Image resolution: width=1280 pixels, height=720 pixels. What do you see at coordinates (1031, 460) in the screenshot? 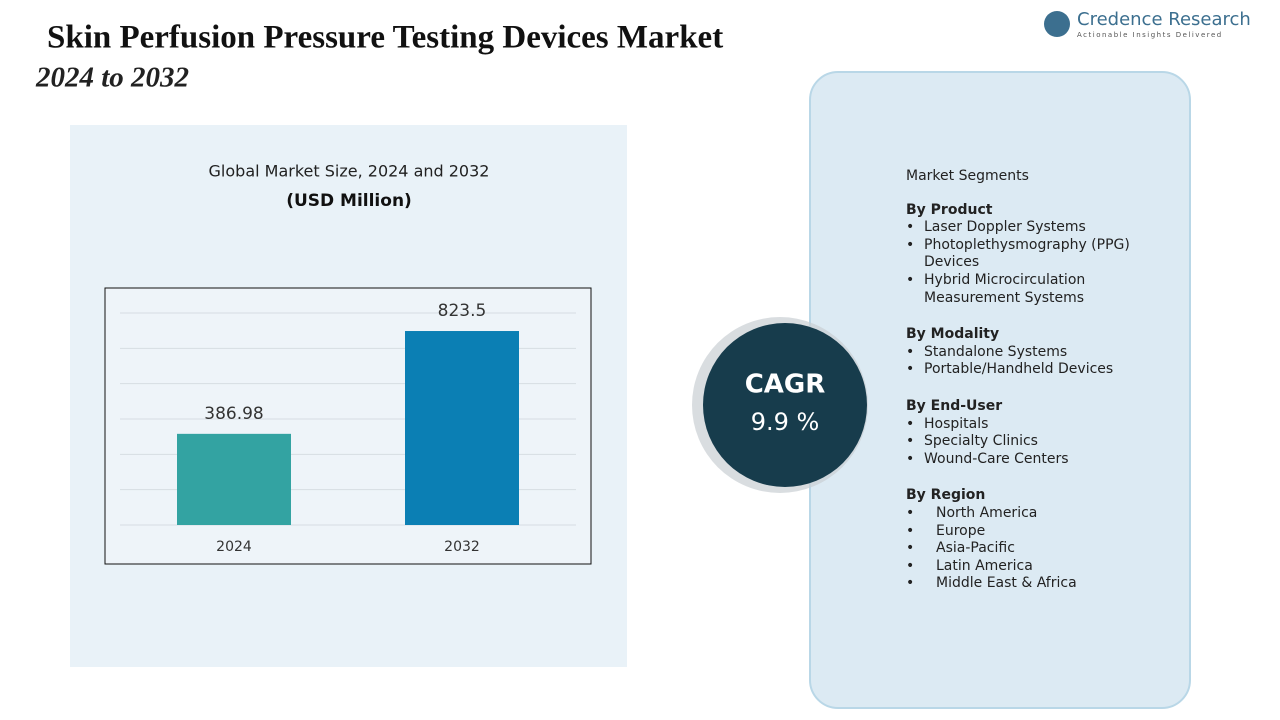
I see `segment-item: Wound-Care Centers` at bounding box center [1031, 460].